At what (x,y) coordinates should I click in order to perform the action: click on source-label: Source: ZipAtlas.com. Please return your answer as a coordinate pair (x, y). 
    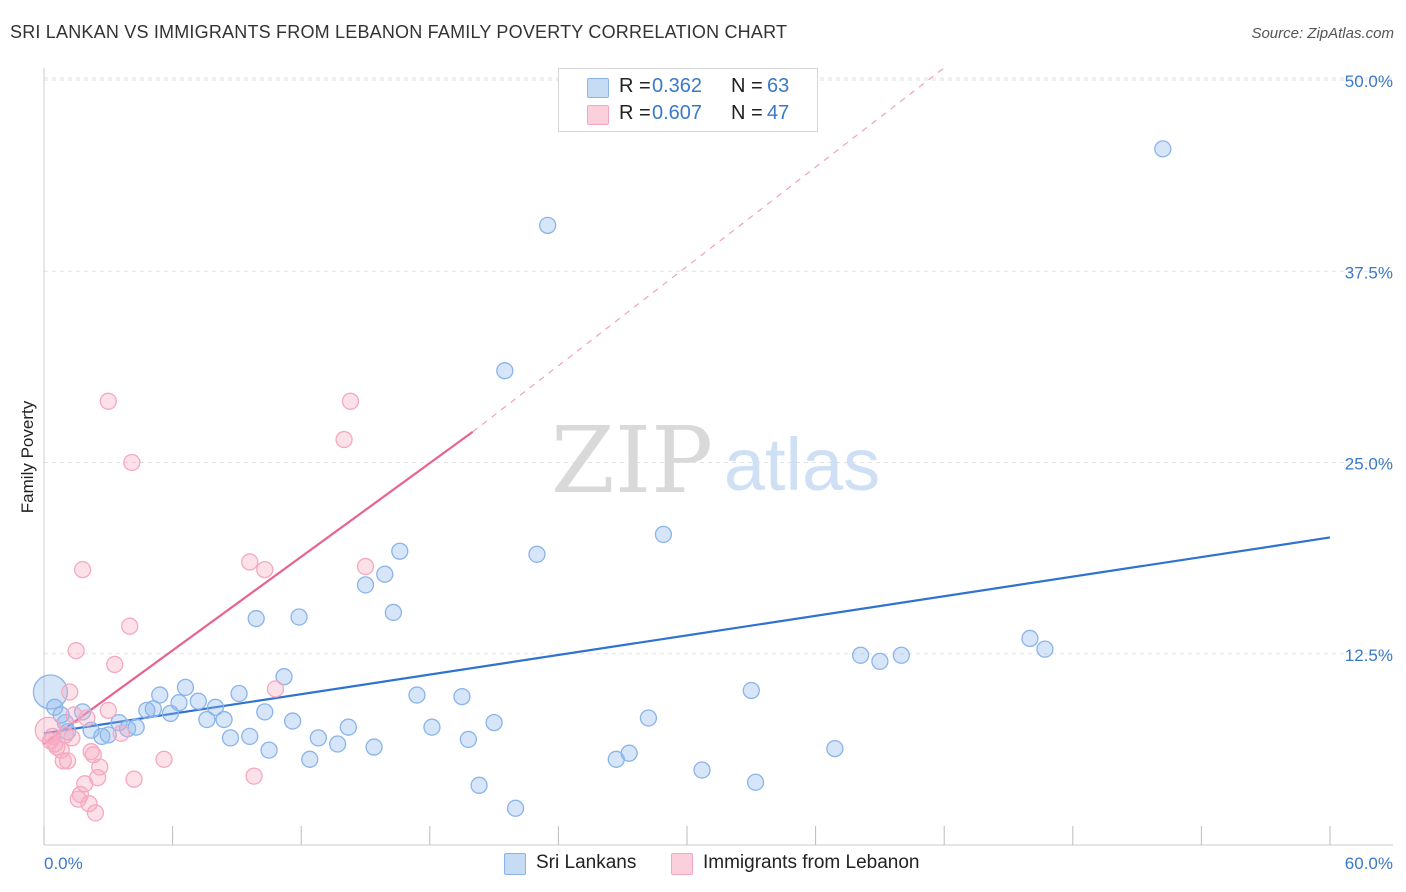
    Looking at the image, I should click on (1322, 33).